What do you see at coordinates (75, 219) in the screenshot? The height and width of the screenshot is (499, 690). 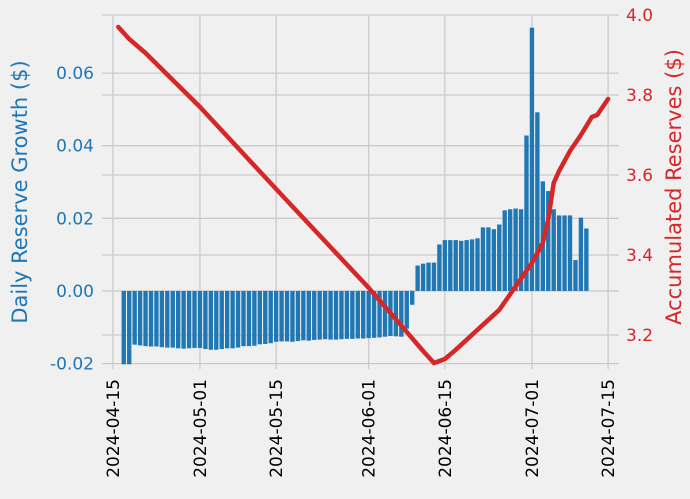 I see `y-left-tick-label: 0.02` at bounding box center [75, 219].